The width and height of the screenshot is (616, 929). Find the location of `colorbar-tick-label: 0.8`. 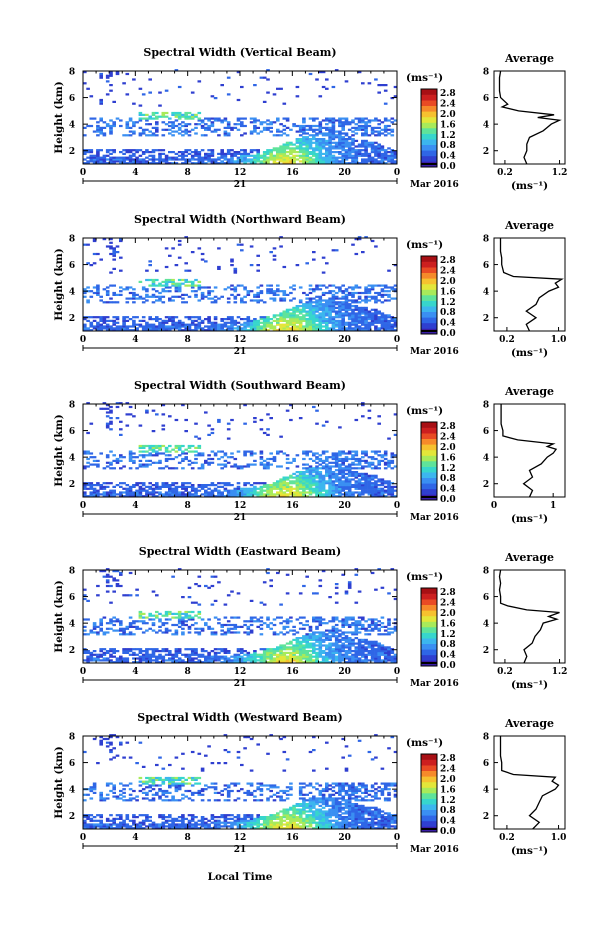

colorbar-tick-label: 0.8 is located at coordinates (448, 479).